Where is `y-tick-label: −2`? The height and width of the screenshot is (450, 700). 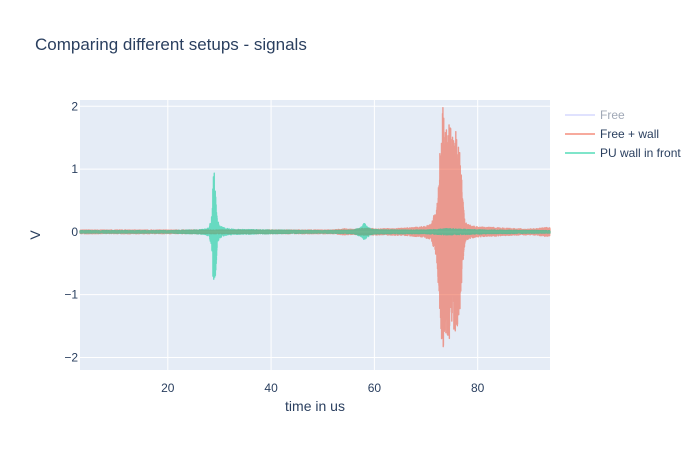 y-tick-label: −2 is located at coordinates (71, 357).